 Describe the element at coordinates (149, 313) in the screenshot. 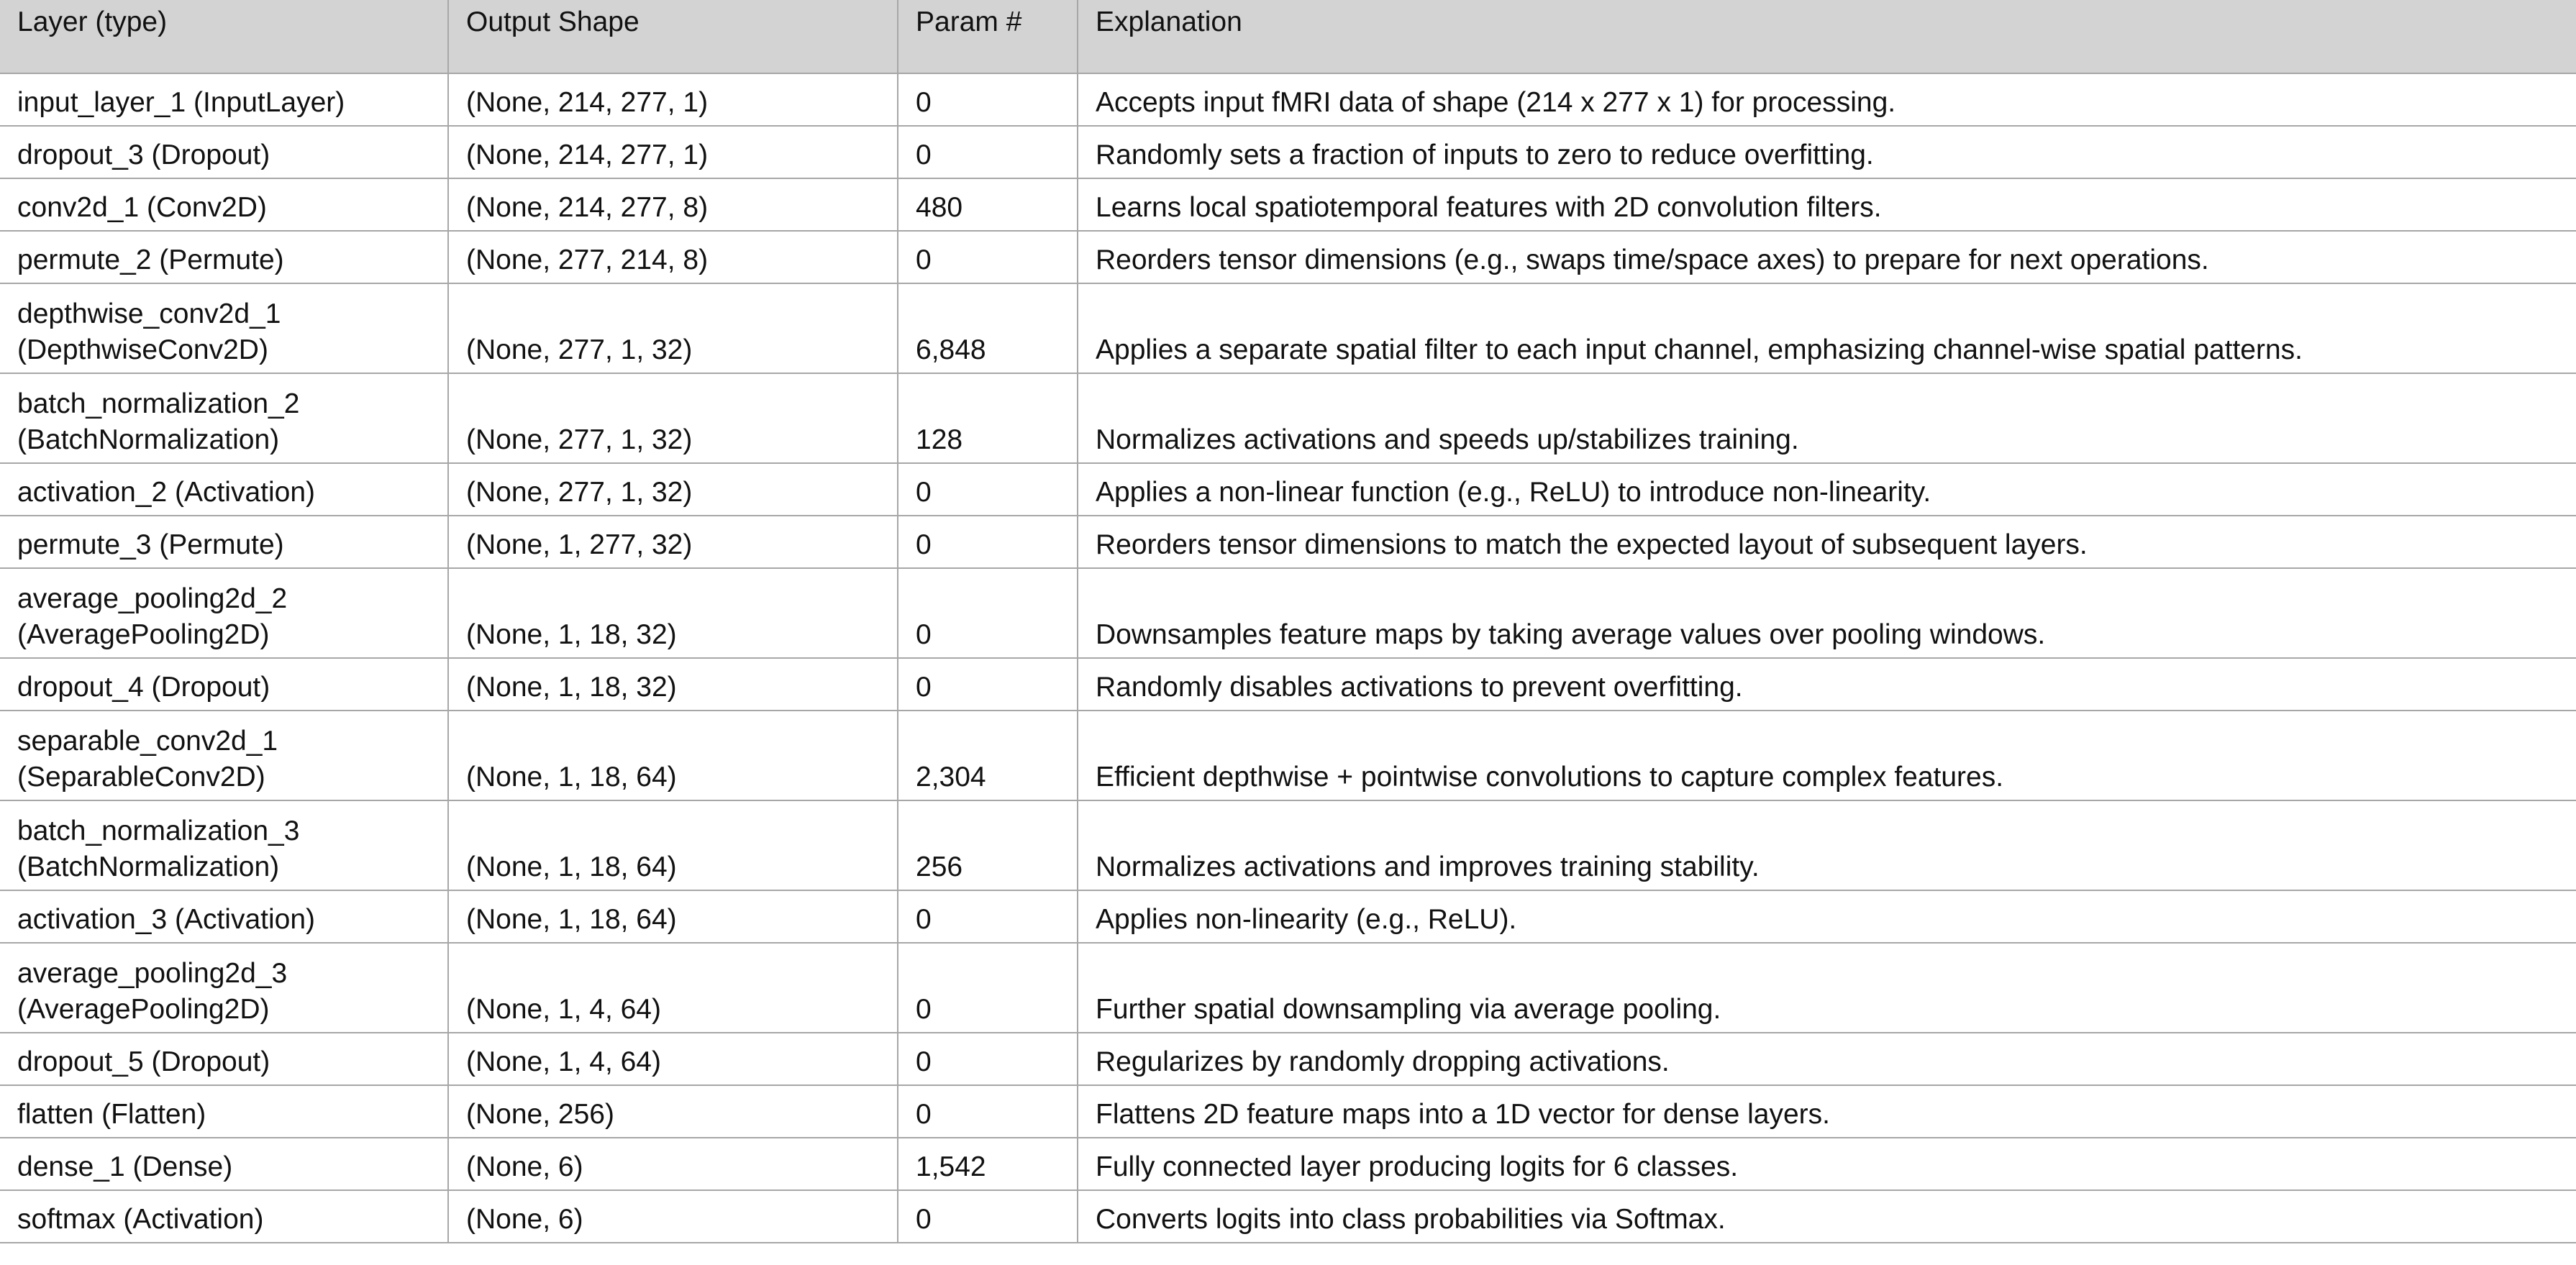

I see `layer-type-line: depthwise_conv2d_1` at that location.